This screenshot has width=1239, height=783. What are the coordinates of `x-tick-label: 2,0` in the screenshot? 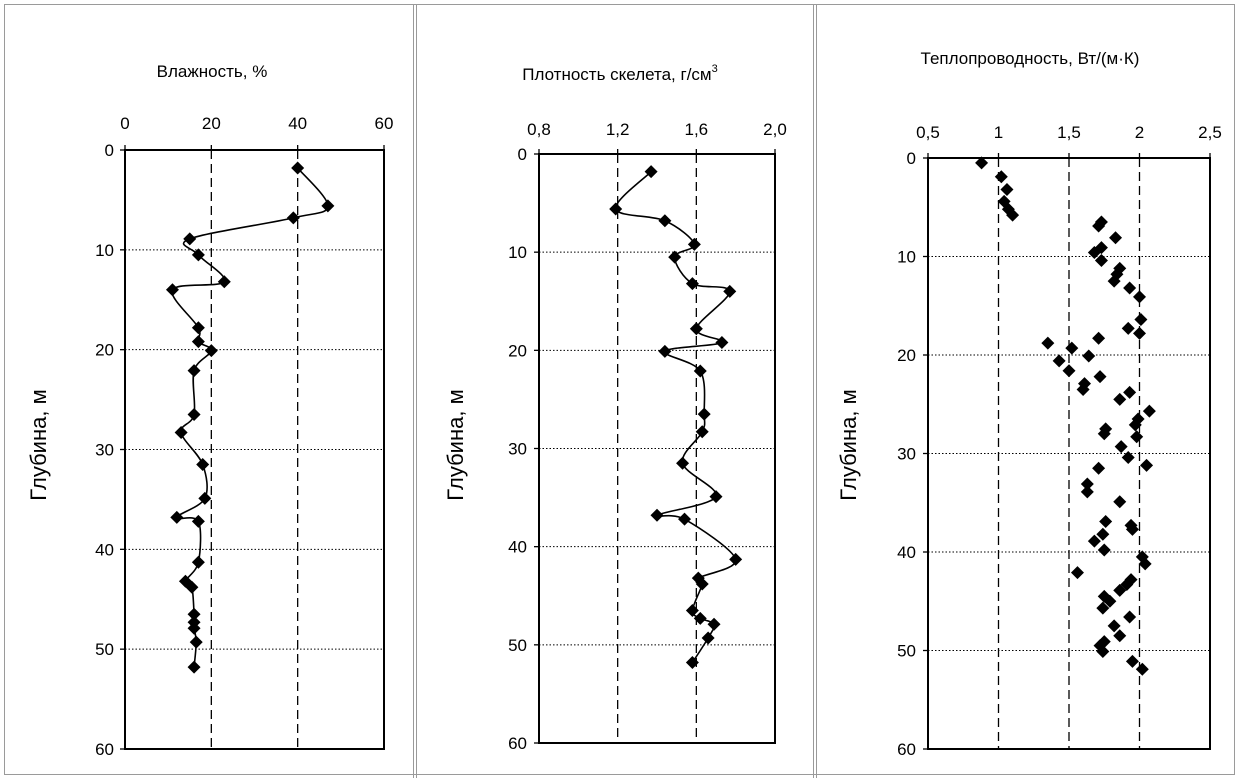 It's located at (775, 129).